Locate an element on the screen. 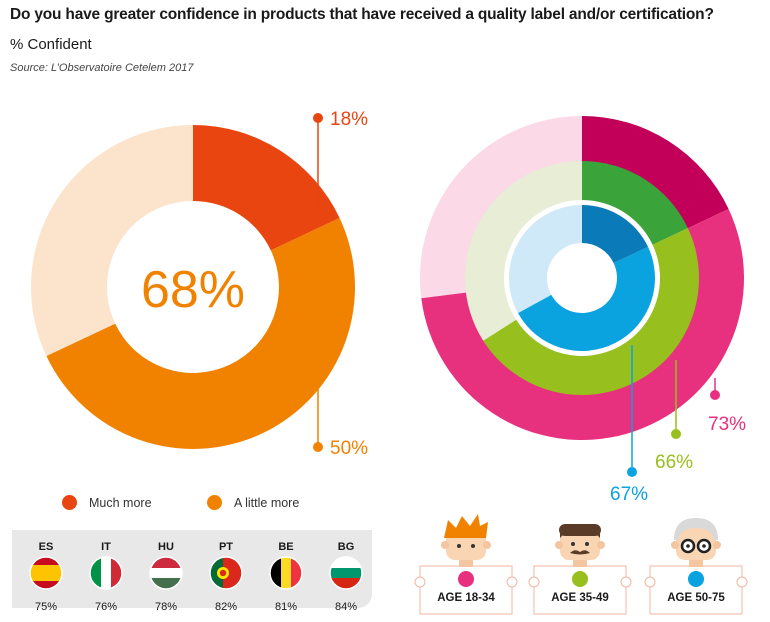 The height and width of the screenshot is (622, 770). age-people-illustrations is located at coordinates (581, 564).